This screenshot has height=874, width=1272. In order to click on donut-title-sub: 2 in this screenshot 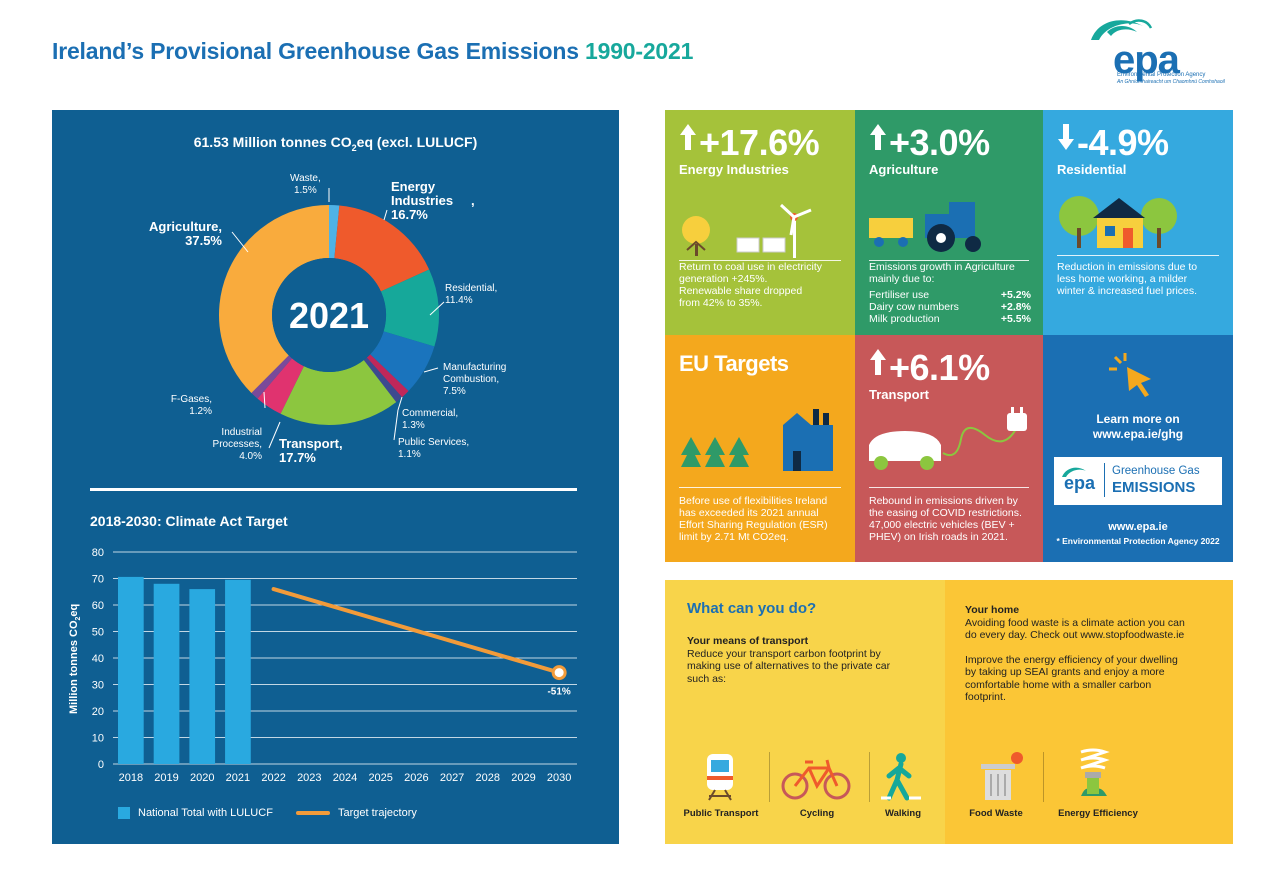, I will do `click(354, 147)`.